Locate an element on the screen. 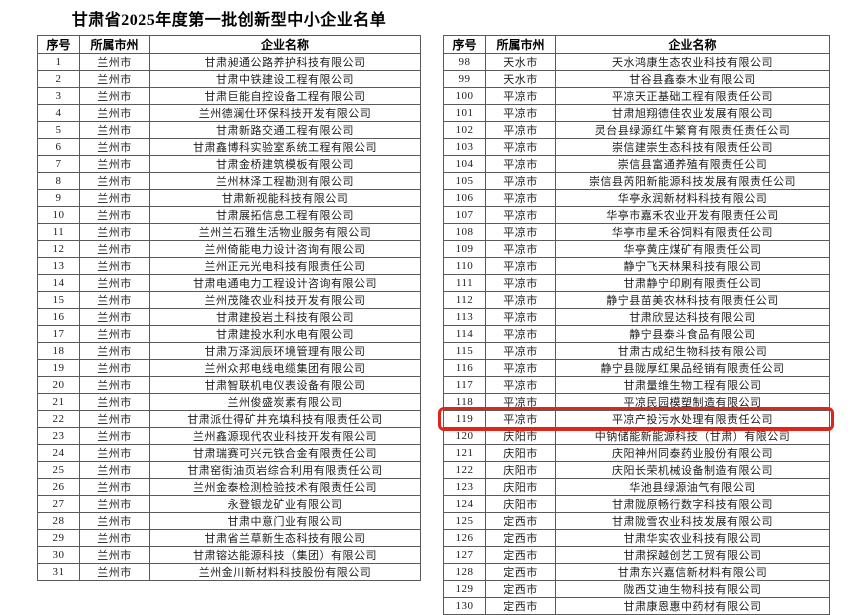 The image size is (853, 615). cell-company: 华亭市星禾谷饲料有限责任公司 is located at coordinates (692, 232).